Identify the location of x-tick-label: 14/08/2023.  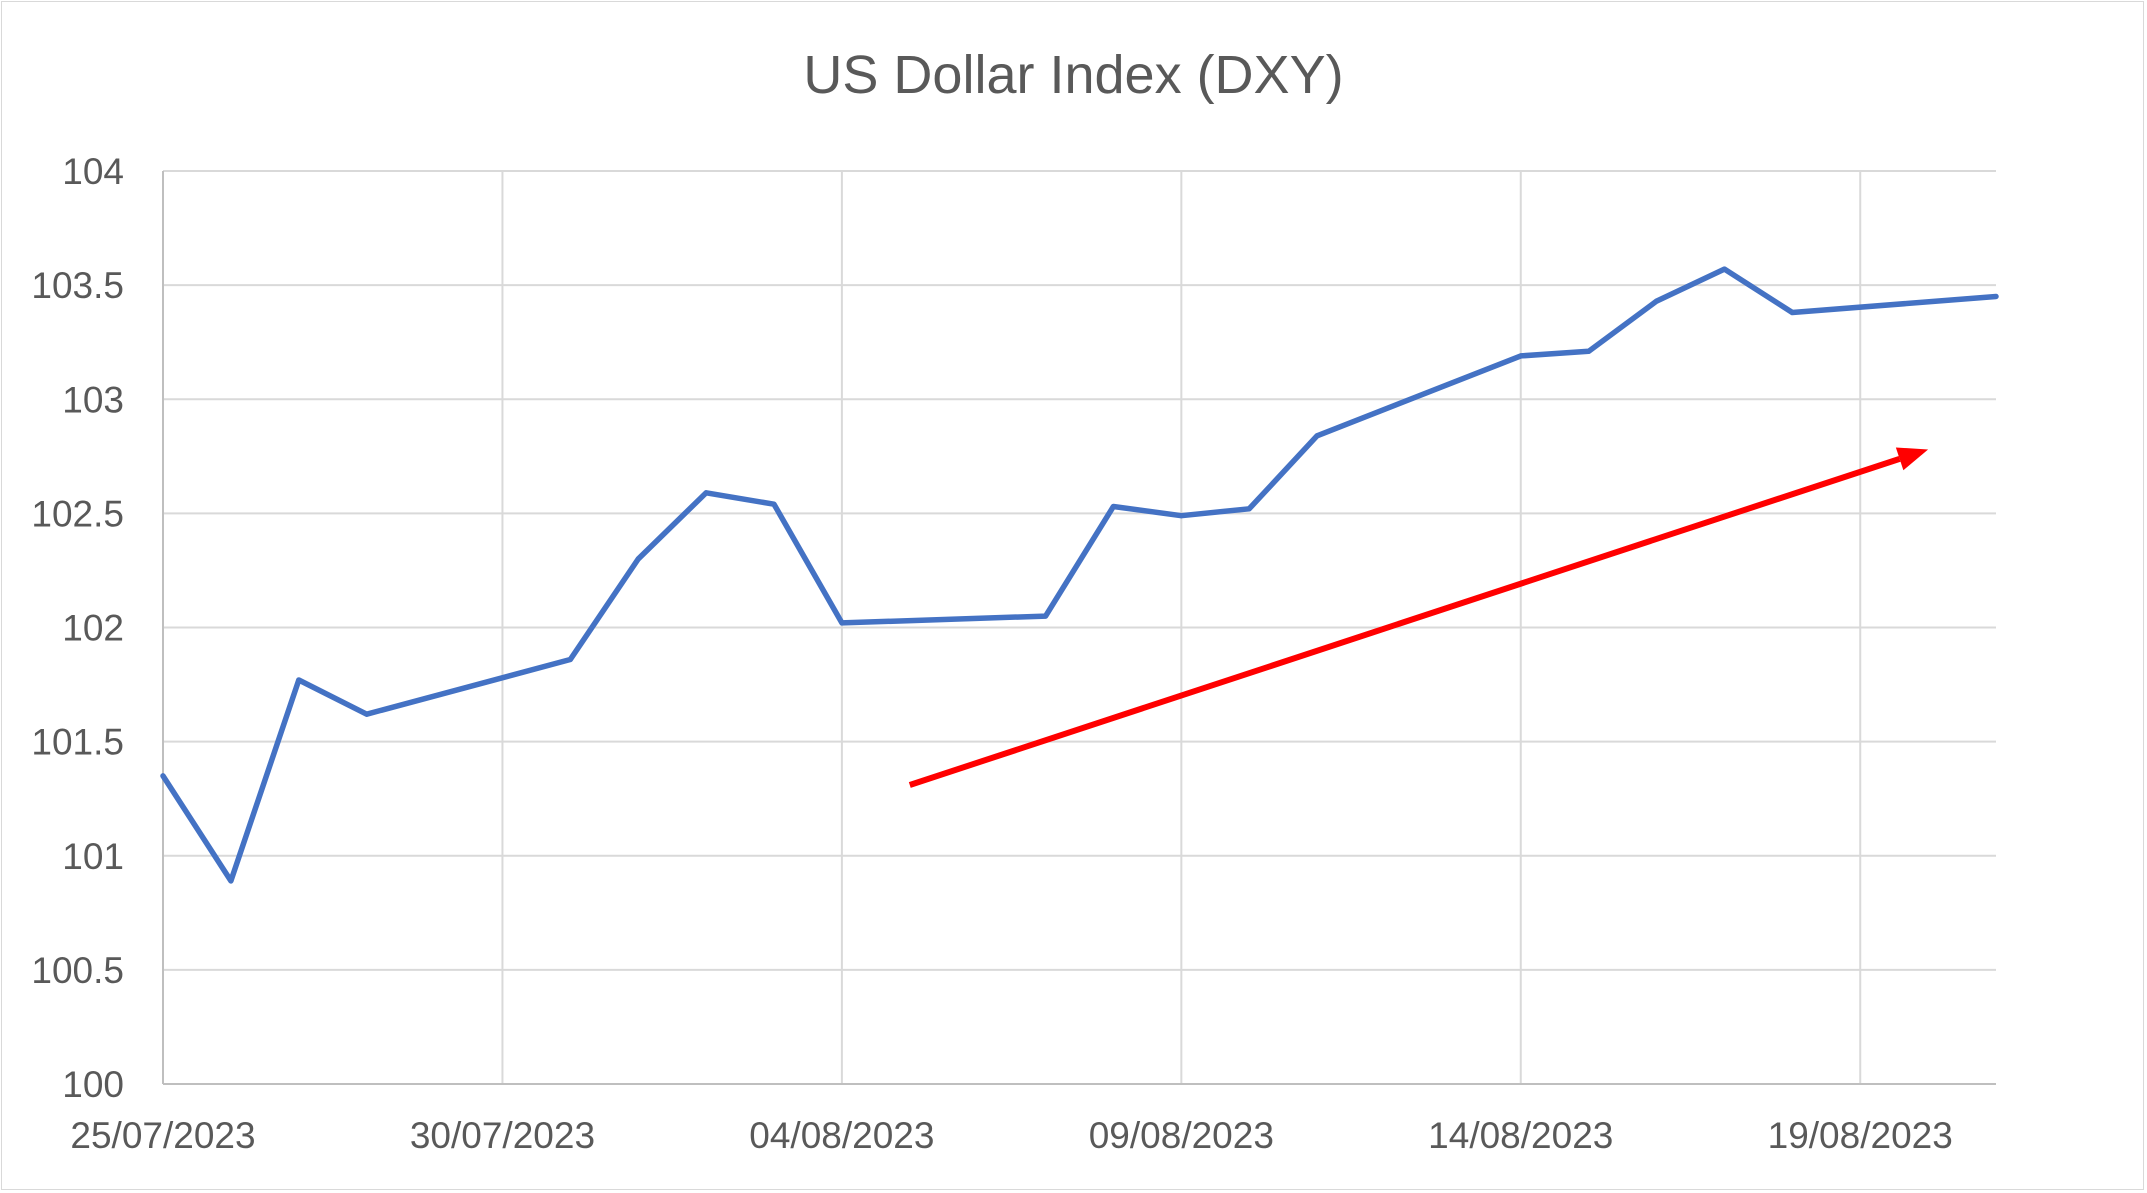
(1520, 1135).